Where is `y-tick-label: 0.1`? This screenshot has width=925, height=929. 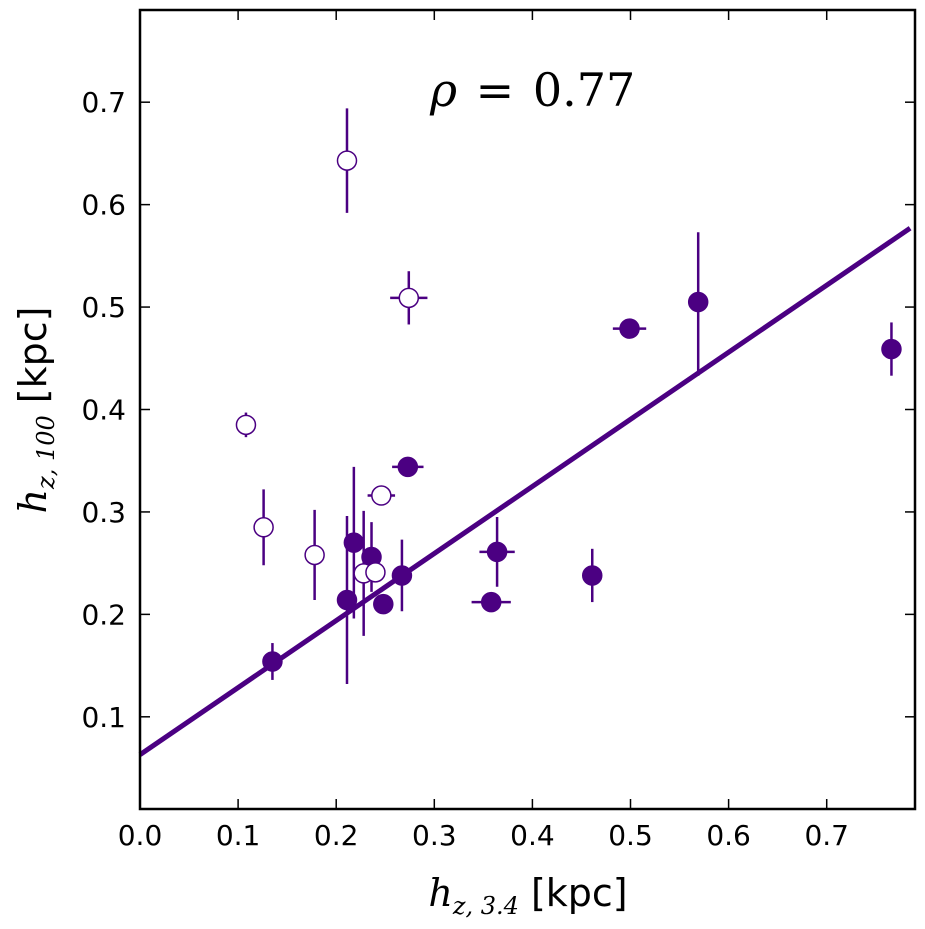
y-tick-label: 0.1 is located at coordinates (103, 717).